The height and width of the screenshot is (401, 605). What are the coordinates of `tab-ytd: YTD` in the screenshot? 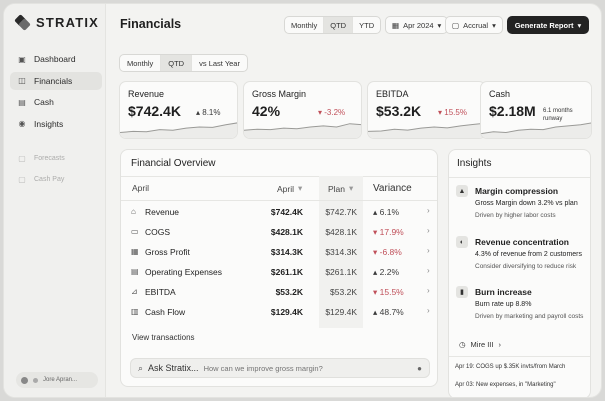 It's located at (367, 25).